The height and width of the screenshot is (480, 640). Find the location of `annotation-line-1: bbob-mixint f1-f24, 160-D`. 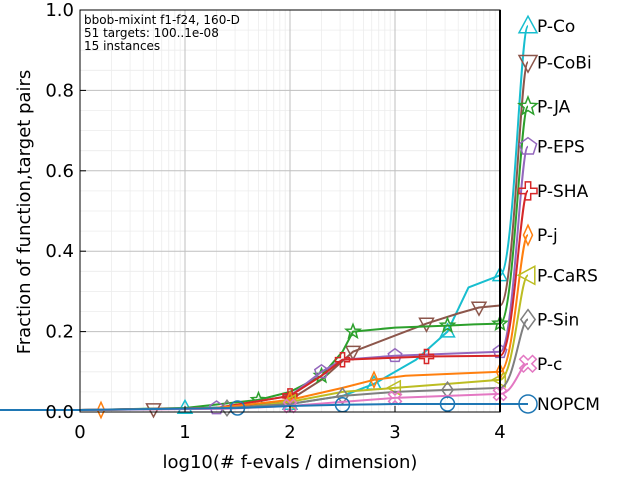

annotation-line-1: bbob-mixint f1-f24, 160-D is located at coordinates (162, 20).